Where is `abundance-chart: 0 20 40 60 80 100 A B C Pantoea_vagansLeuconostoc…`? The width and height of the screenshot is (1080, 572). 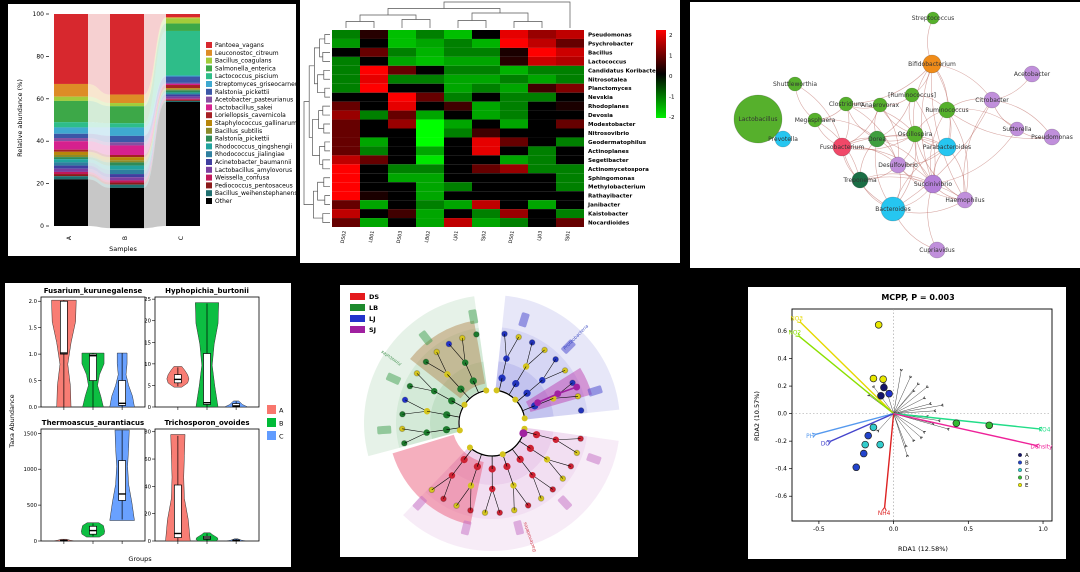 abundance-chart: 0 20 40 60 80 100 A B C Pantoea_vagansLeuconostoc… is located at coordinates (164, 125).